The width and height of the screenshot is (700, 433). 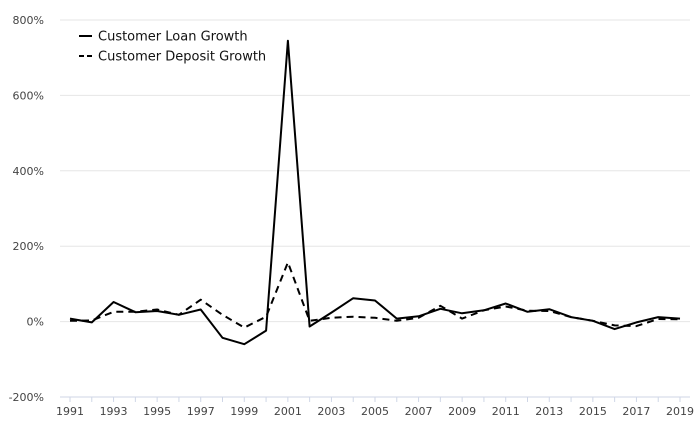 What do you see at coordinates (375, 399) in the screenshot?
I see `x-axis` at bounding box center [375, 399].